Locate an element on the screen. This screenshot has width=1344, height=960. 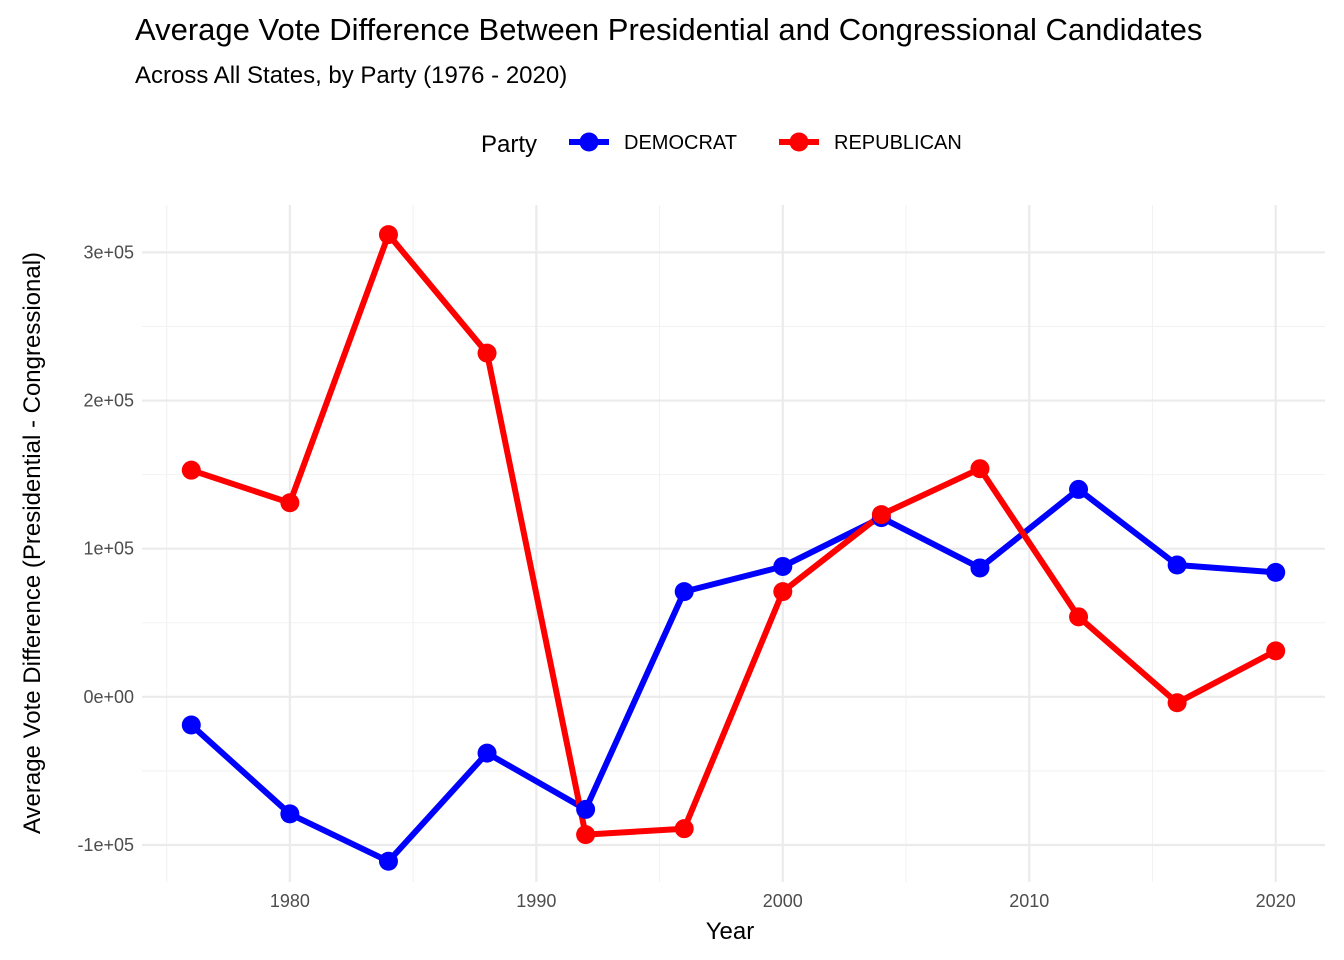
legend-item-democrat: DEMOCRAT is located at coordinates (653, 143).